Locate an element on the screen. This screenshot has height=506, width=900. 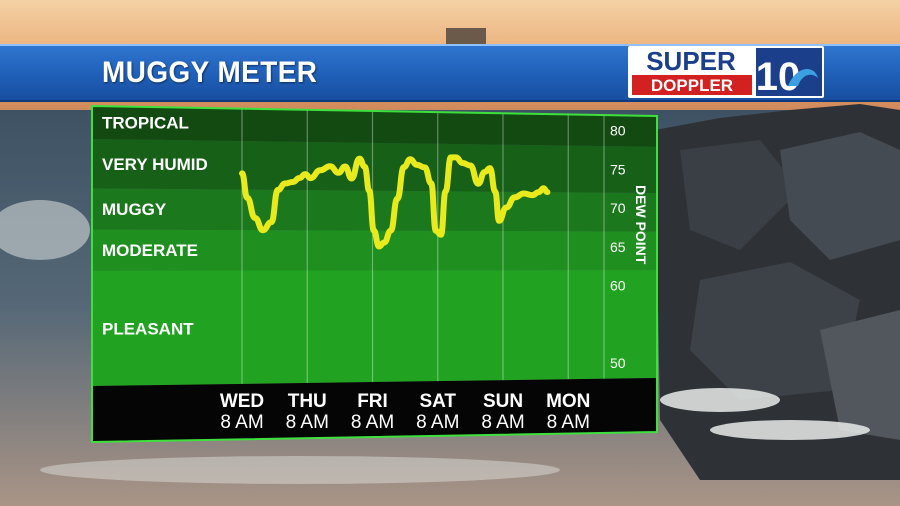
y-axis-title: DEW POINT is located at coordinates (641, 225).